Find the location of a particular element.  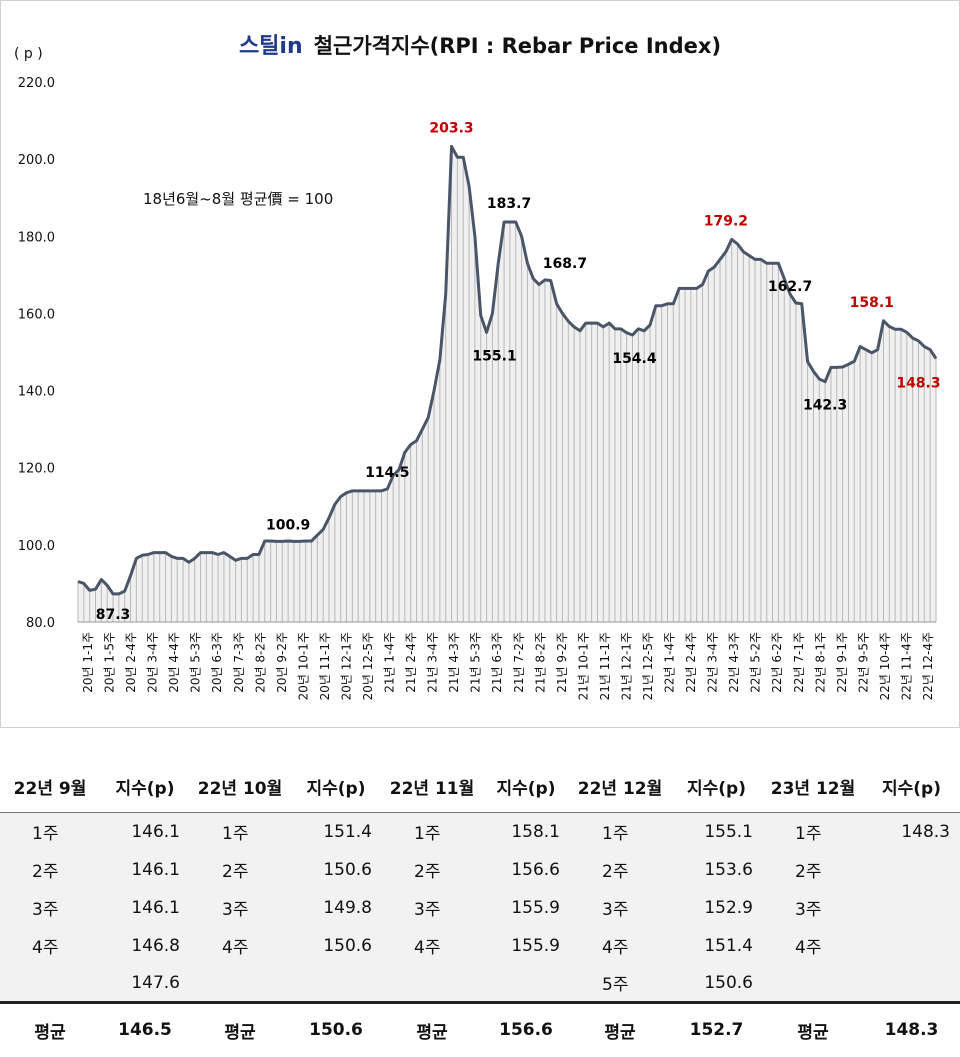

table-row: 1주 146.1 1주 151.4 1주 158.1 1주 155.1 1주 148.3 is located at coordinates (480, 831).